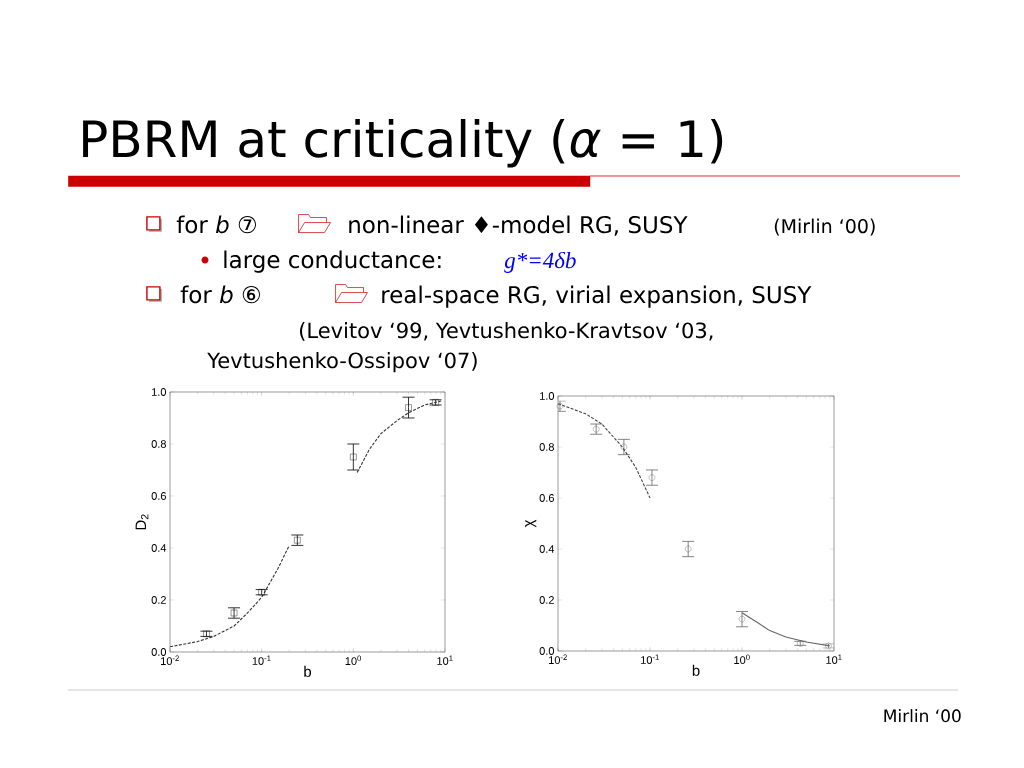  Describe the element at coordinates (922, 716) in the screenshot. I see `text: Mirlin ‘00` at that location.